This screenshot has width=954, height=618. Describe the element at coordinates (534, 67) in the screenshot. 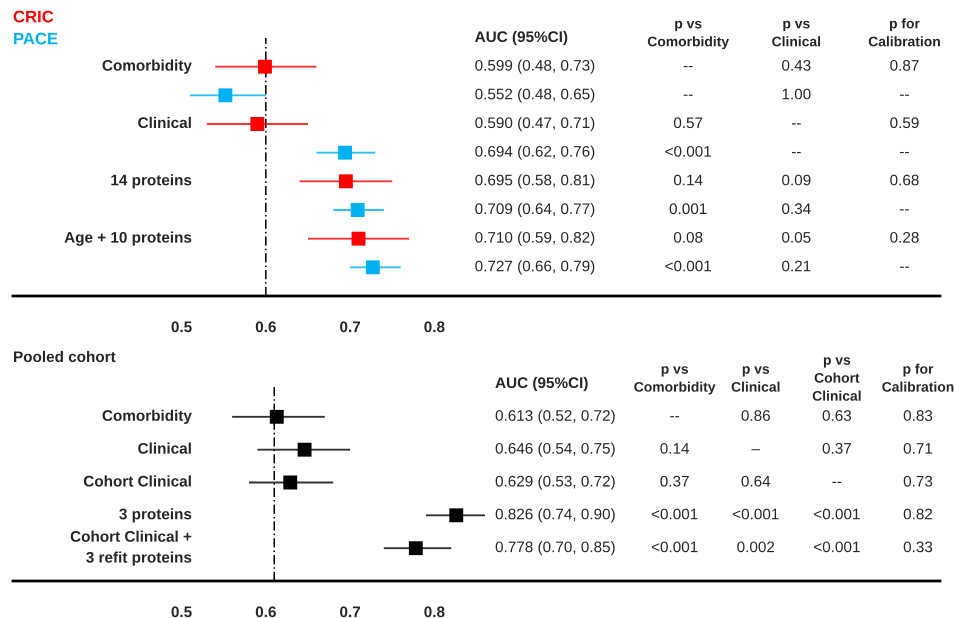

I see `annotation: 0.599 (0.48, 0.73)` at that location.